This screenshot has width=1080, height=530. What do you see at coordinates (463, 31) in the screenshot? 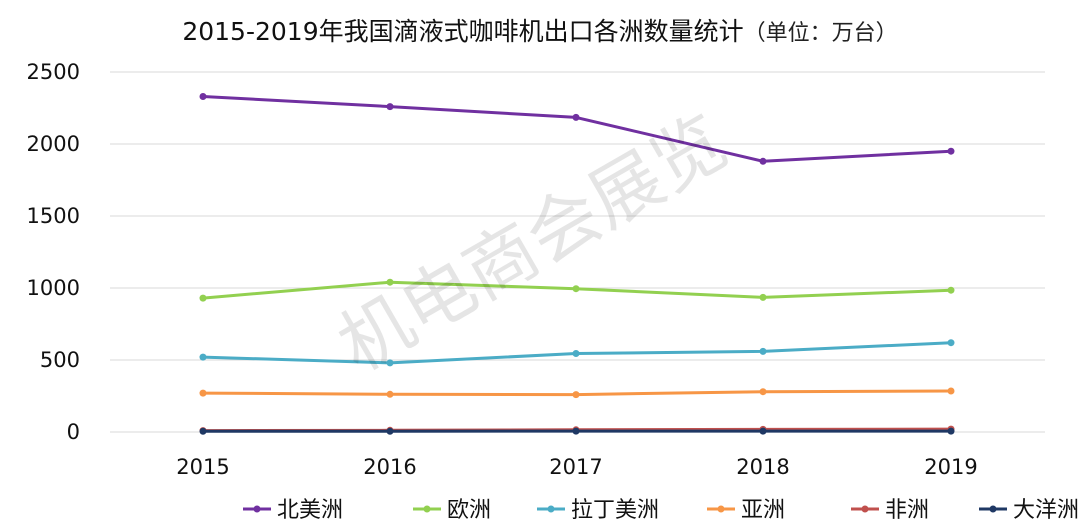
I see `chart-title-text: 2015-2019年我国滴液式咖啡机出口各洲数量统计` at bounding box center [463, 31].